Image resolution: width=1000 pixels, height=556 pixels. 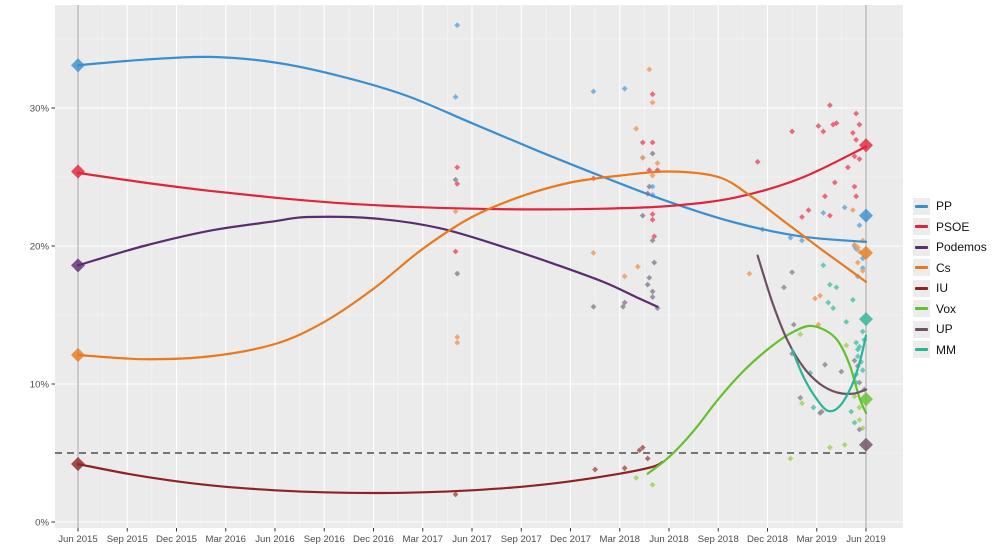 What do you see at coordinates (619, 539) in the screenshot?
I see `x-tick-label: Mar 2018` at bounding box center [619, 539].